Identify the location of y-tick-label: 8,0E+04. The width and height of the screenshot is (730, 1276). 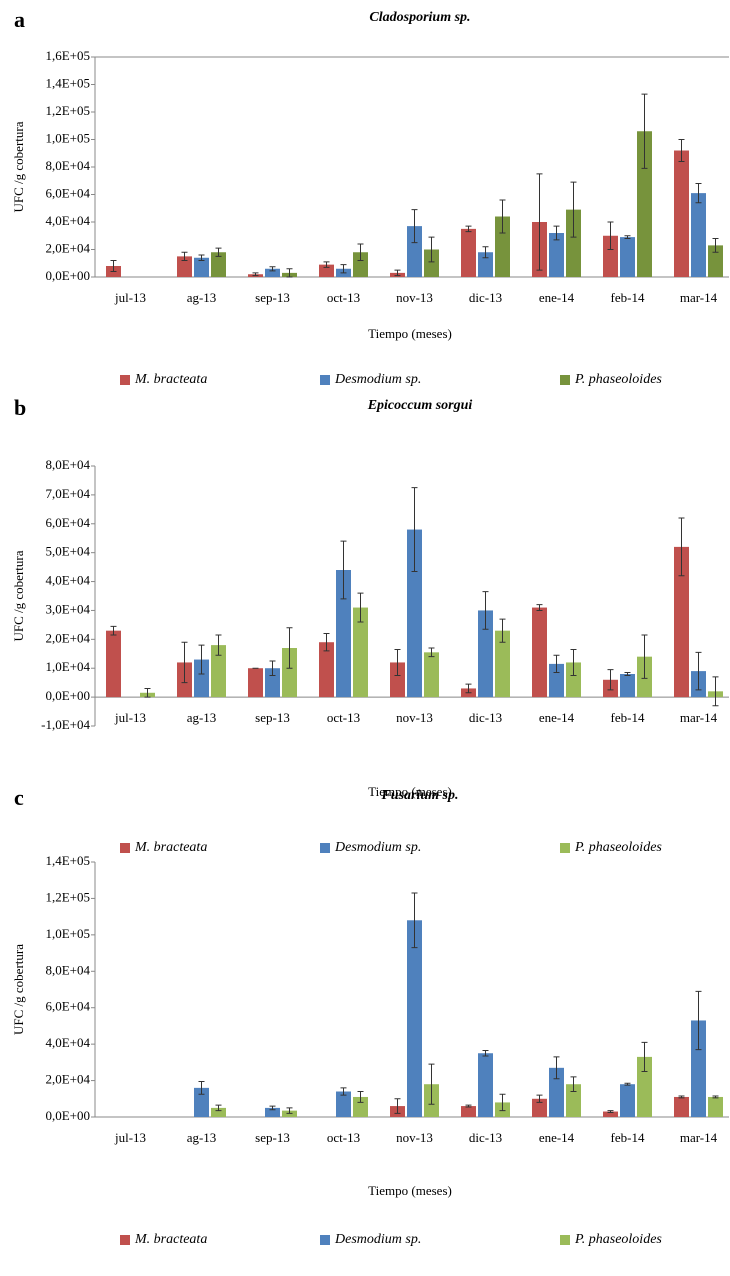
(67, 464).